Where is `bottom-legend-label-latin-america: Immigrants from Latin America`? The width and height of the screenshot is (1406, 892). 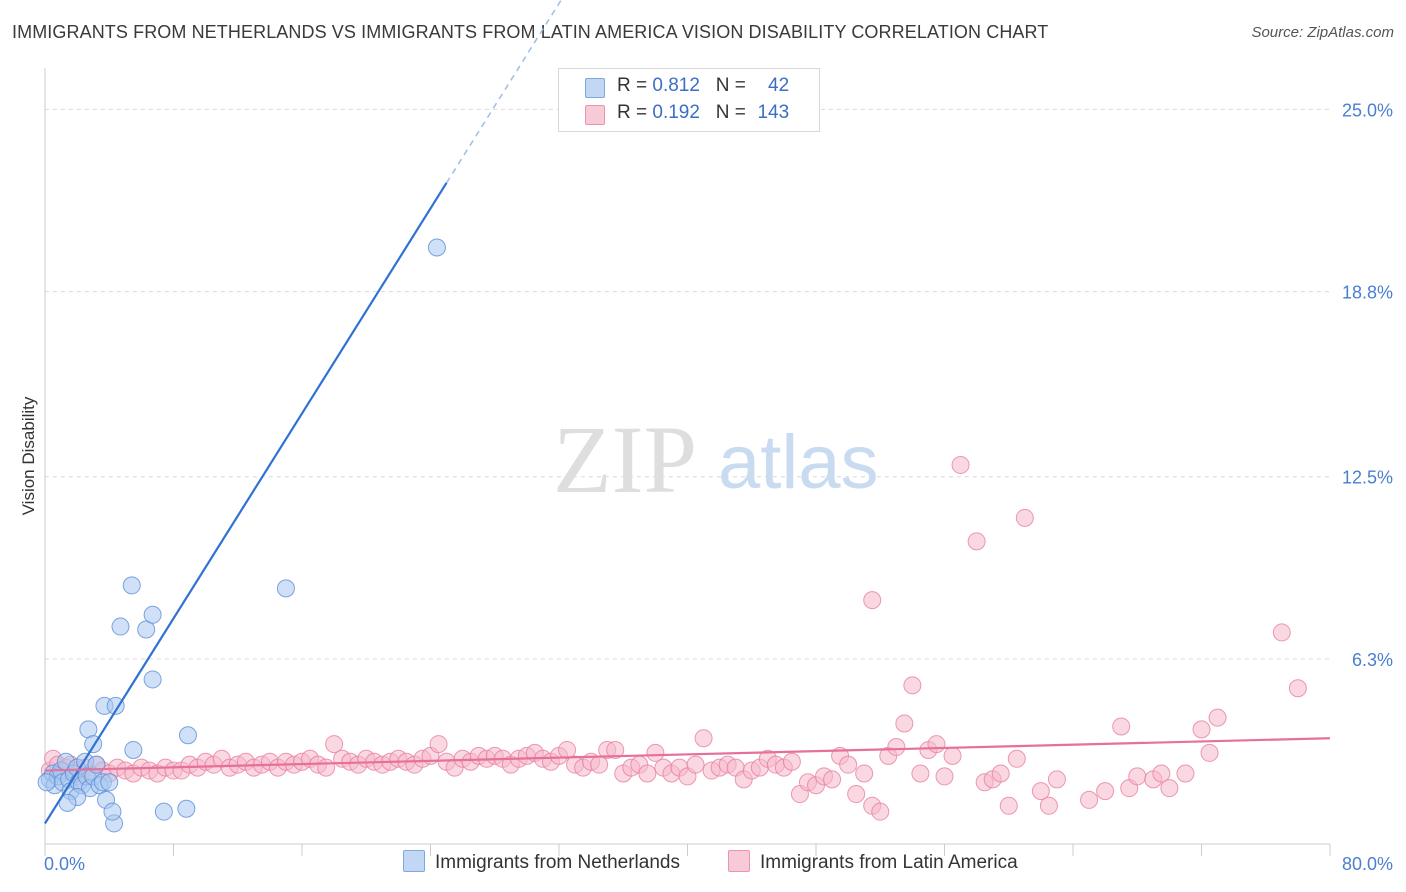
bottom-legend-label-latin-america: Immigrants from Latin America is located at coordinates (889, 862).